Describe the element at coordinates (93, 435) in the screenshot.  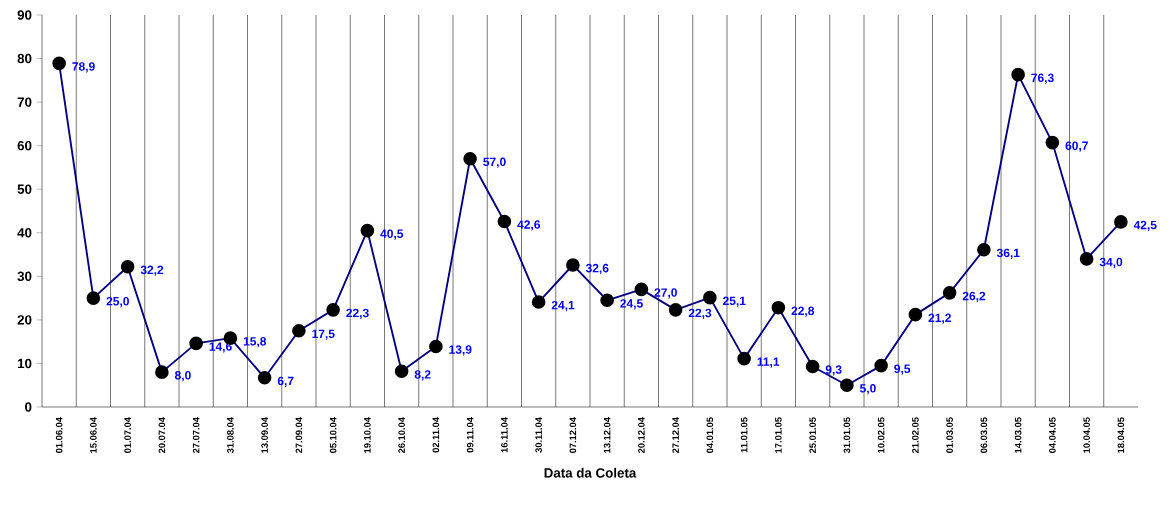
I see `x-tick-label: 15.06.04` at that location.